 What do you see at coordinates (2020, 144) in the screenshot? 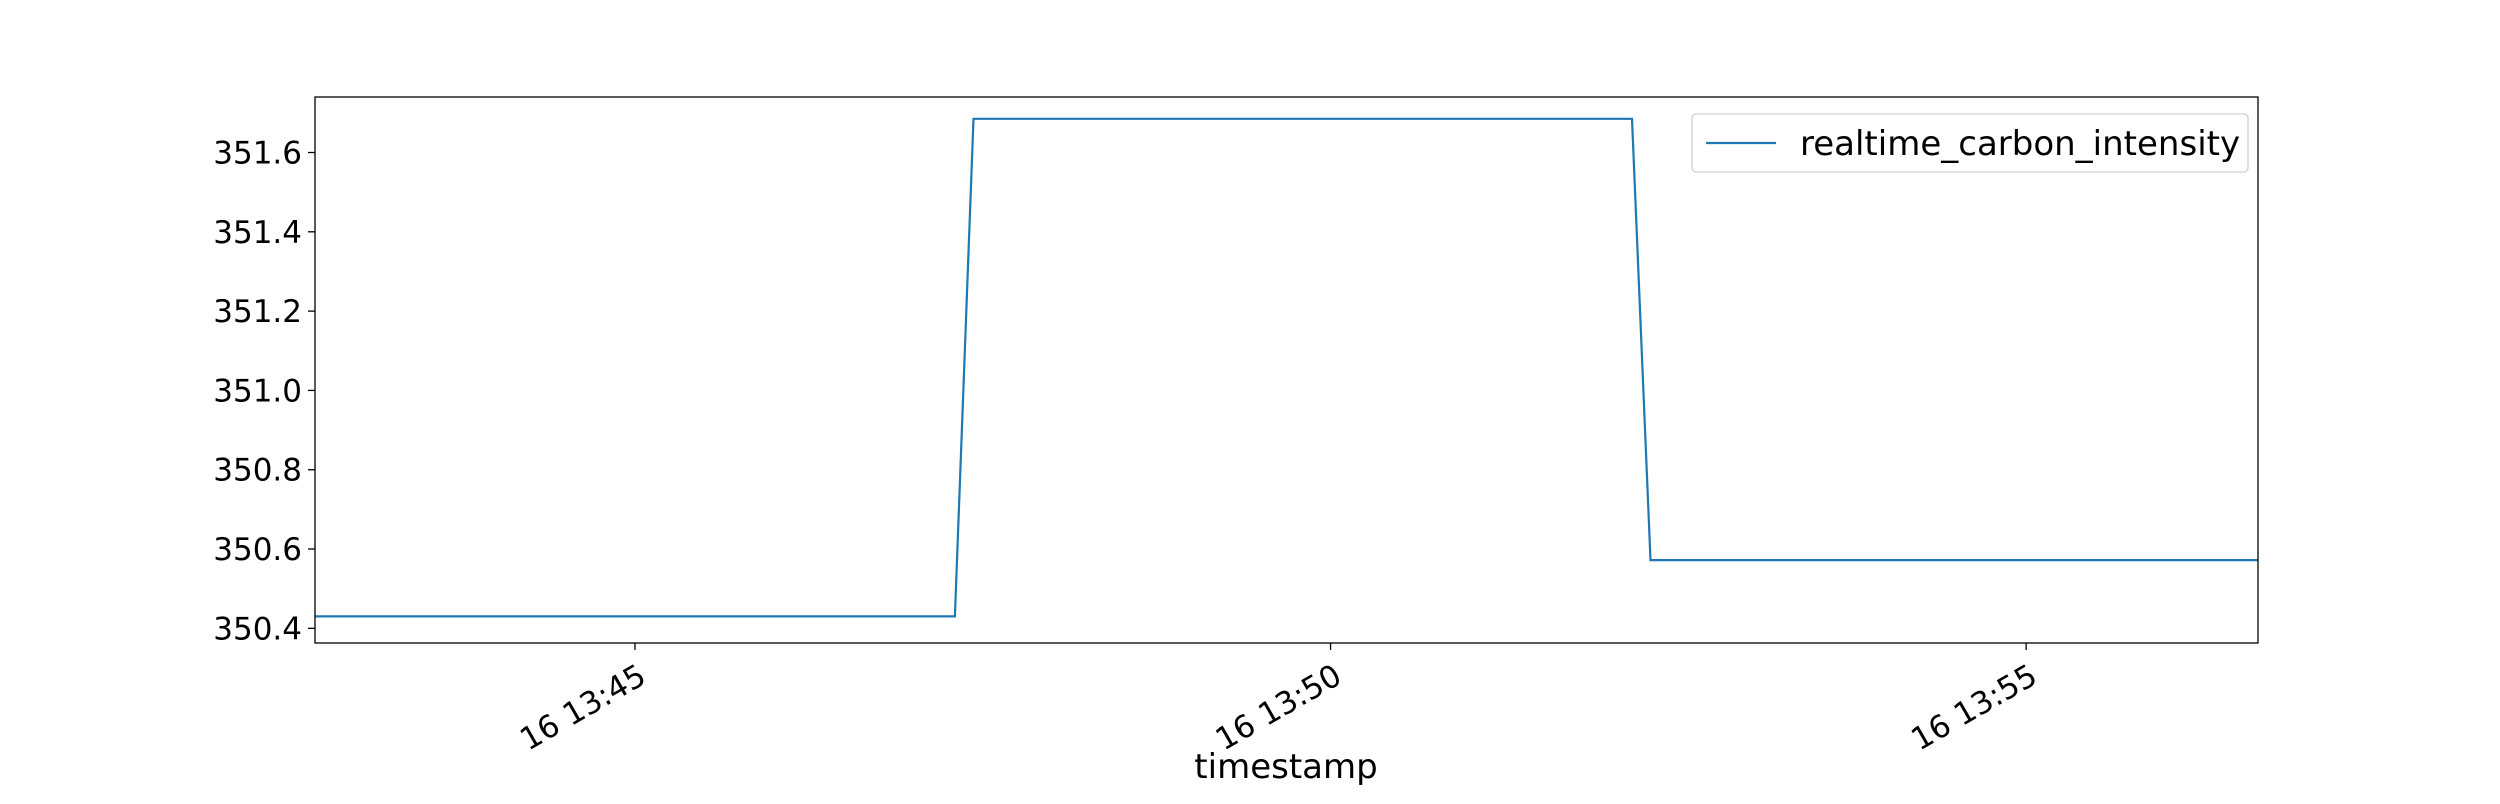
I see `legend-label: realtime_carbon_intensity` at bounding box center [2020, 144].